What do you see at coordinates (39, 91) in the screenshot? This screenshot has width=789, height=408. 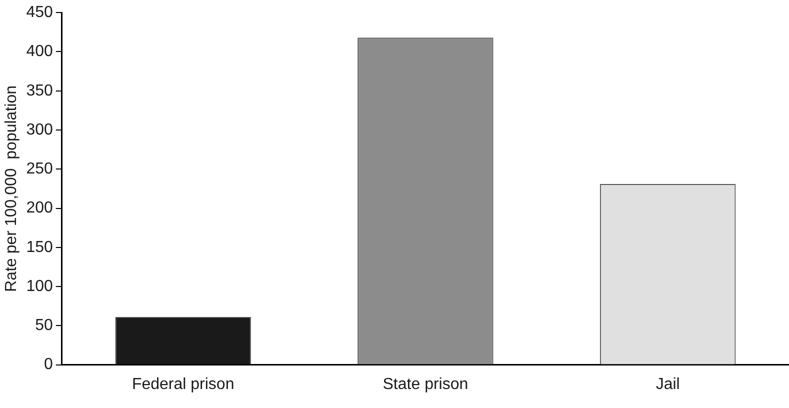 I see `y-tick-label: 350` at bounding box center [39, 91].